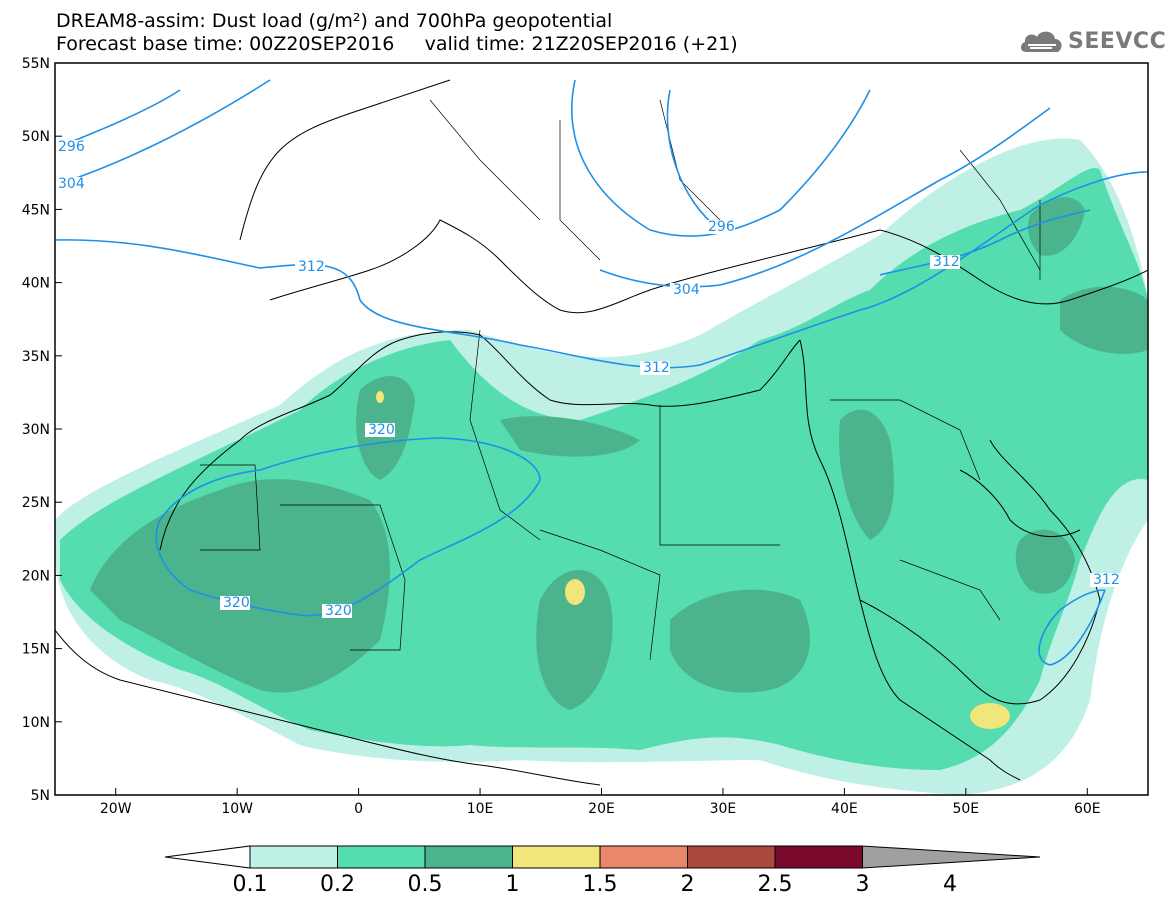 The width and height of the screenshot is (1165, 907). What do you see at coordinates (36, 284) in the screenshot?
I see `lat-tick-label: 40N` at bounding box center [36, 284].